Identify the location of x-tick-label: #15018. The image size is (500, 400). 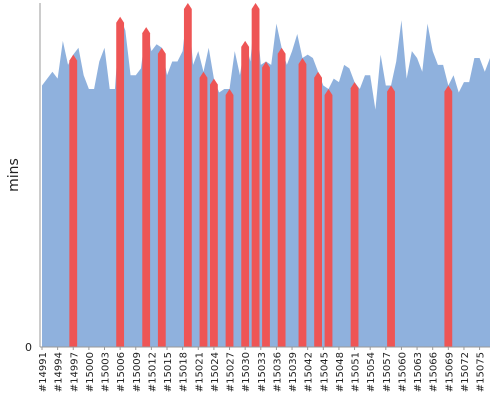
(184, 372).